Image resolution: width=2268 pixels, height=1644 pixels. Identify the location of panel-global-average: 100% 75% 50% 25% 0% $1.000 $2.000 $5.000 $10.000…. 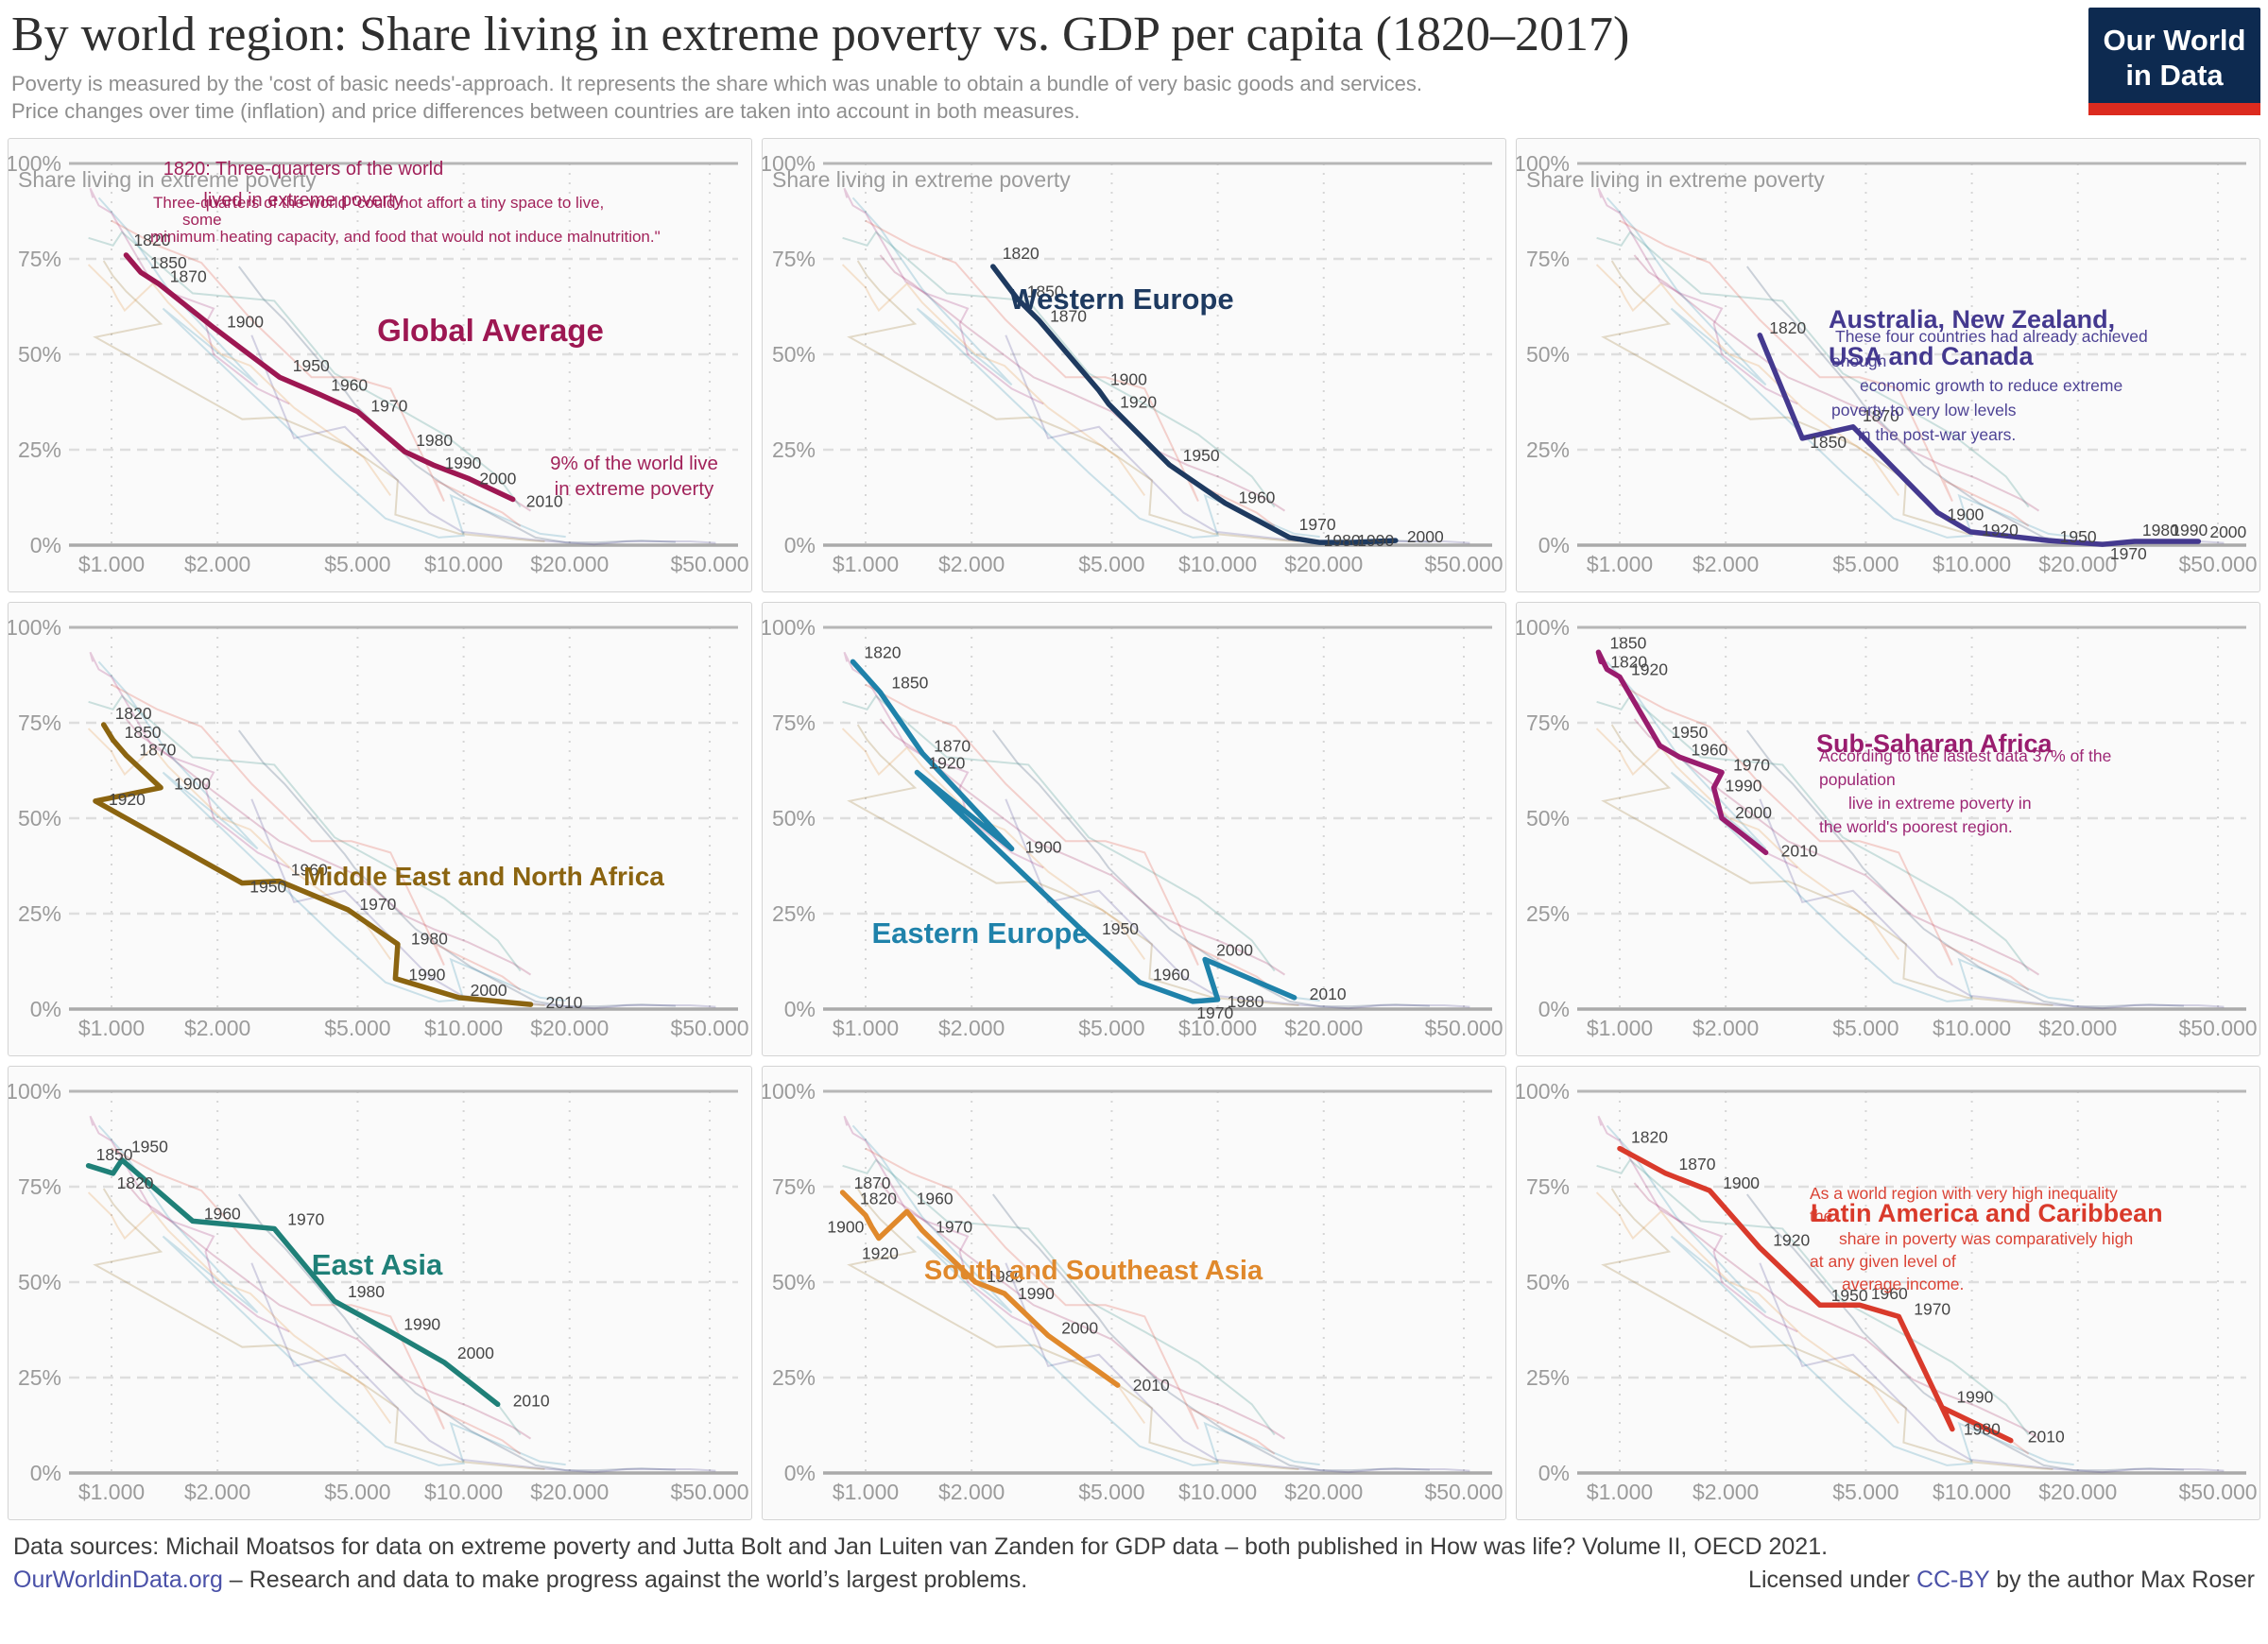
(380, 365).